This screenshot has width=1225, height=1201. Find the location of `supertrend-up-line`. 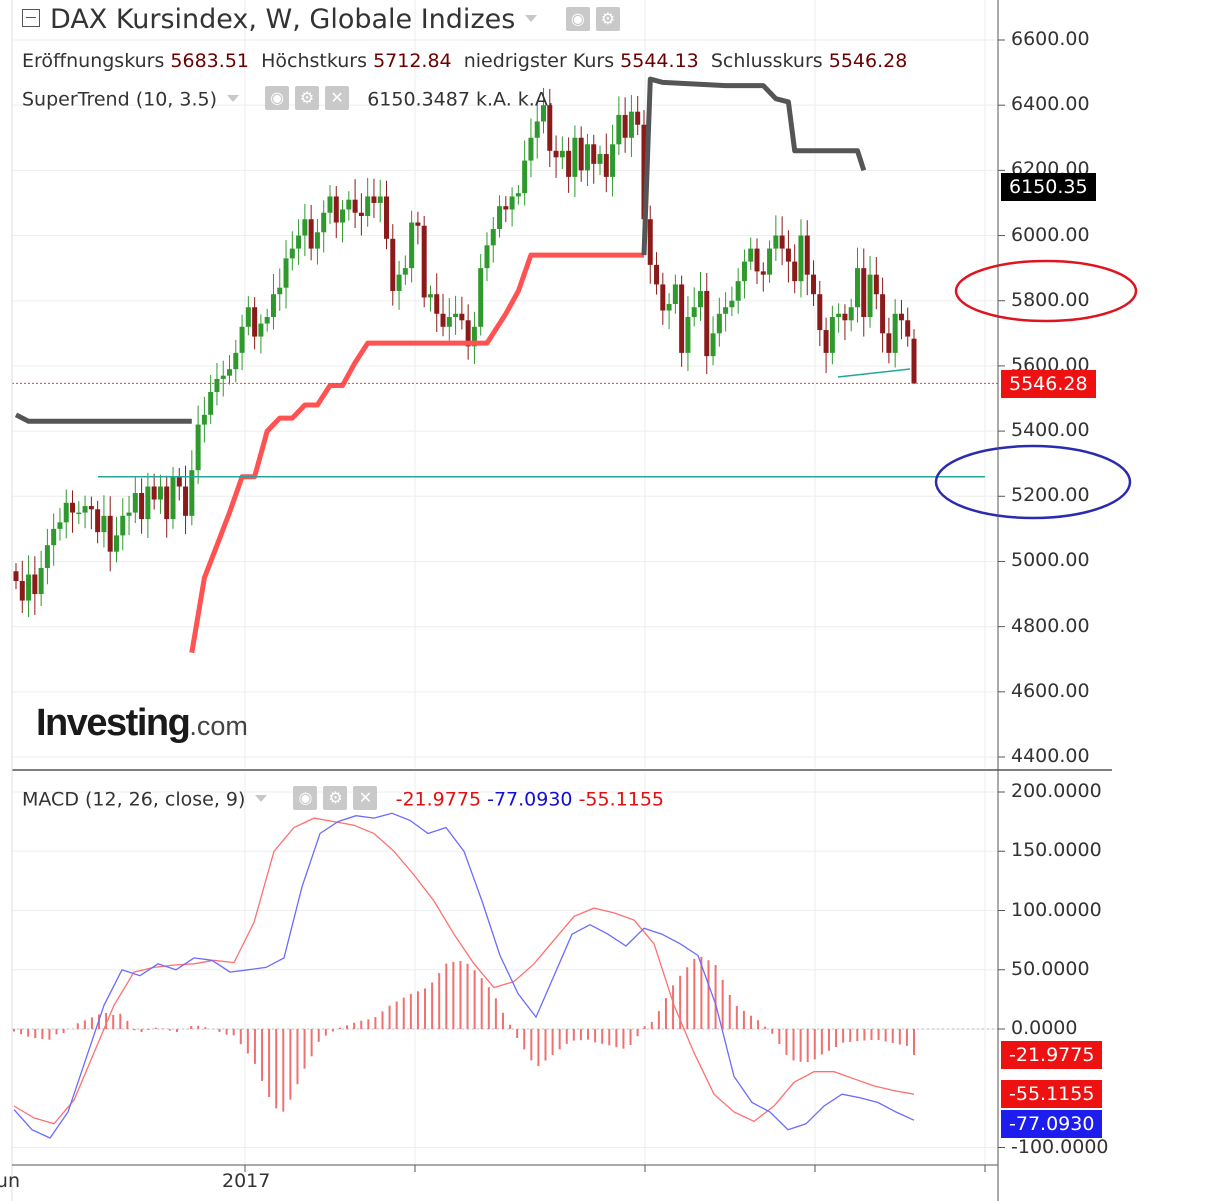

supertrend-up-line is located at coordinates (416, 453).